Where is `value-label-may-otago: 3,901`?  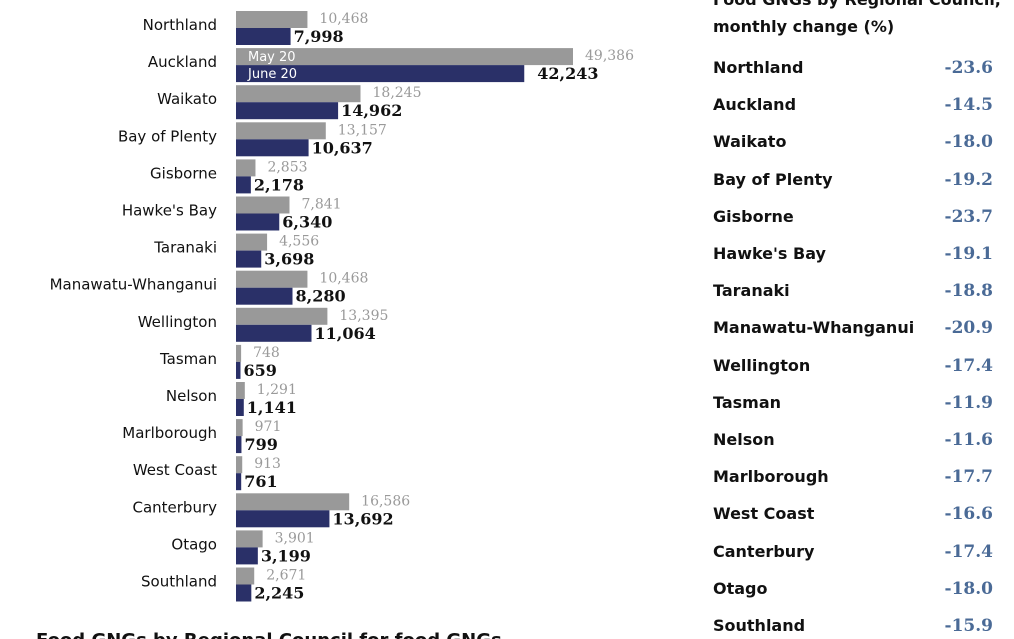 value-label-may-otago: 3,901 is located at coordinates (295, 538).